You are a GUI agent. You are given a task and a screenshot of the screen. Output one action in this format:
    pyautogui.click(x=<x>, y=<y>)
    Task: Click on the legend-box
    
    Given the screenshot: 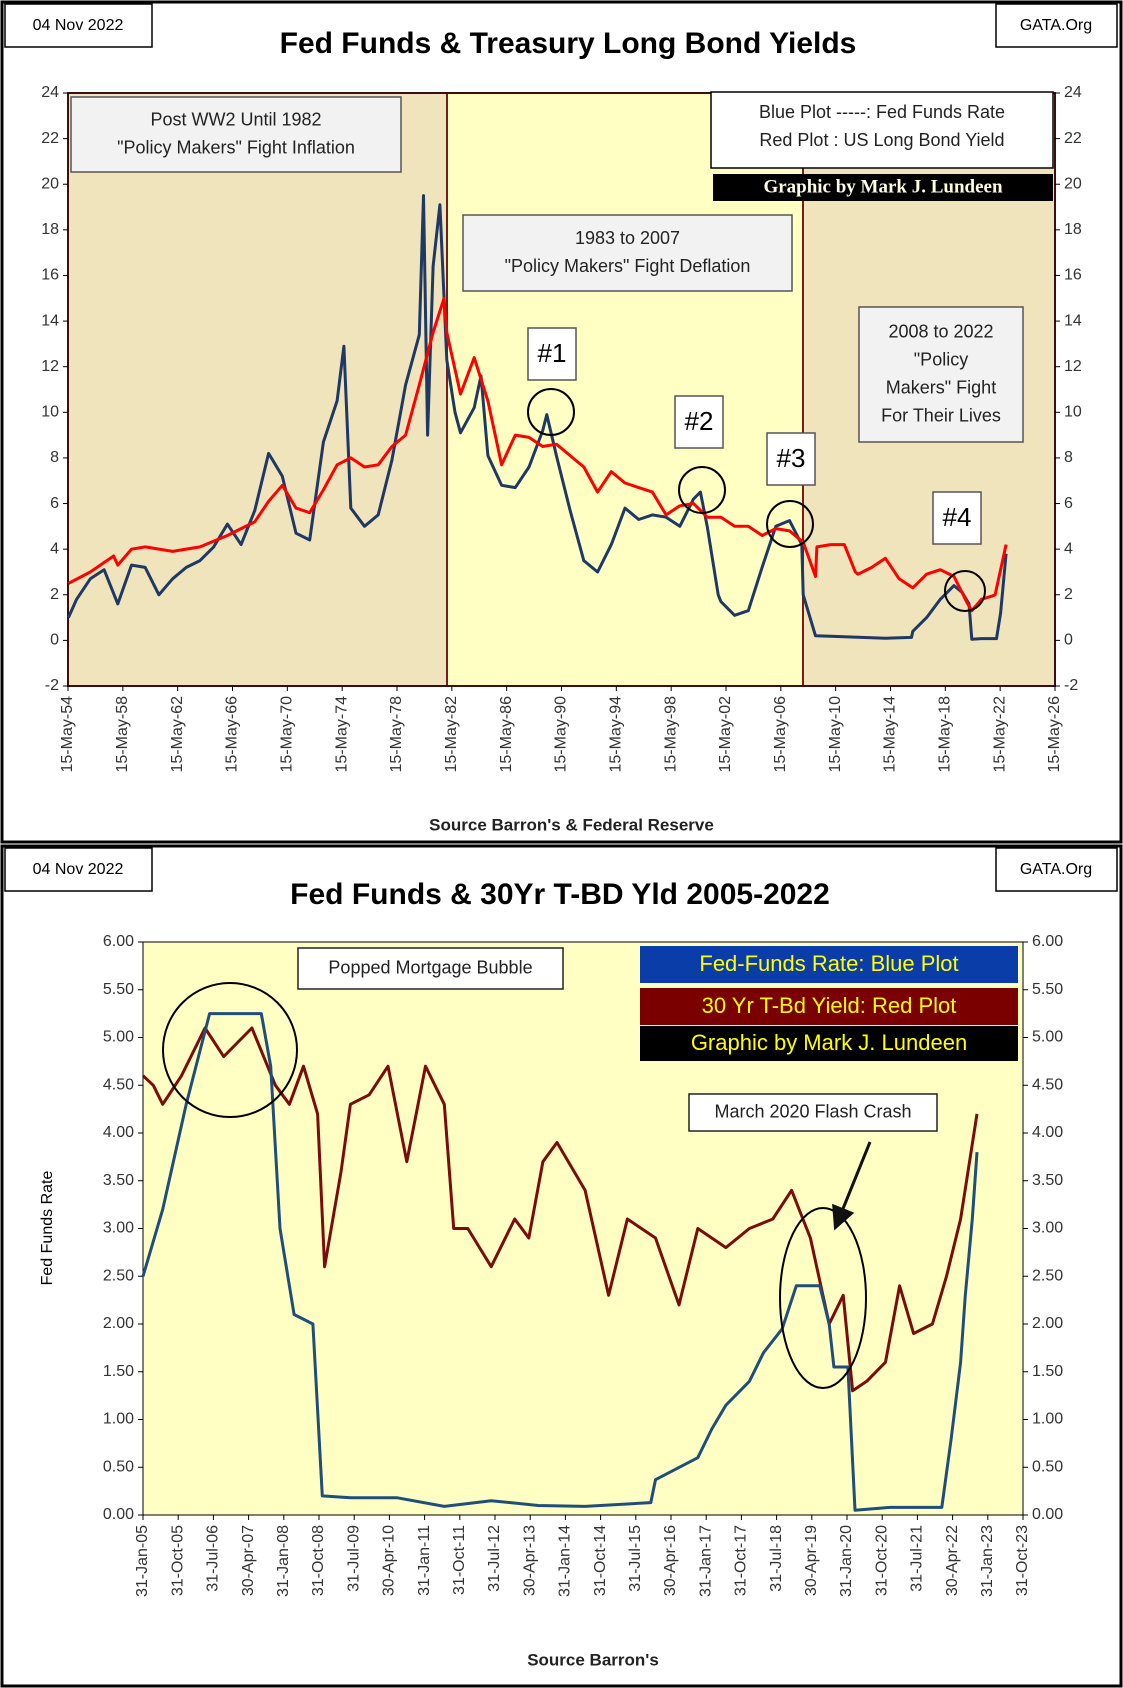 What is the action you would take?
    pyautogui.click(x=829, y=964)
    